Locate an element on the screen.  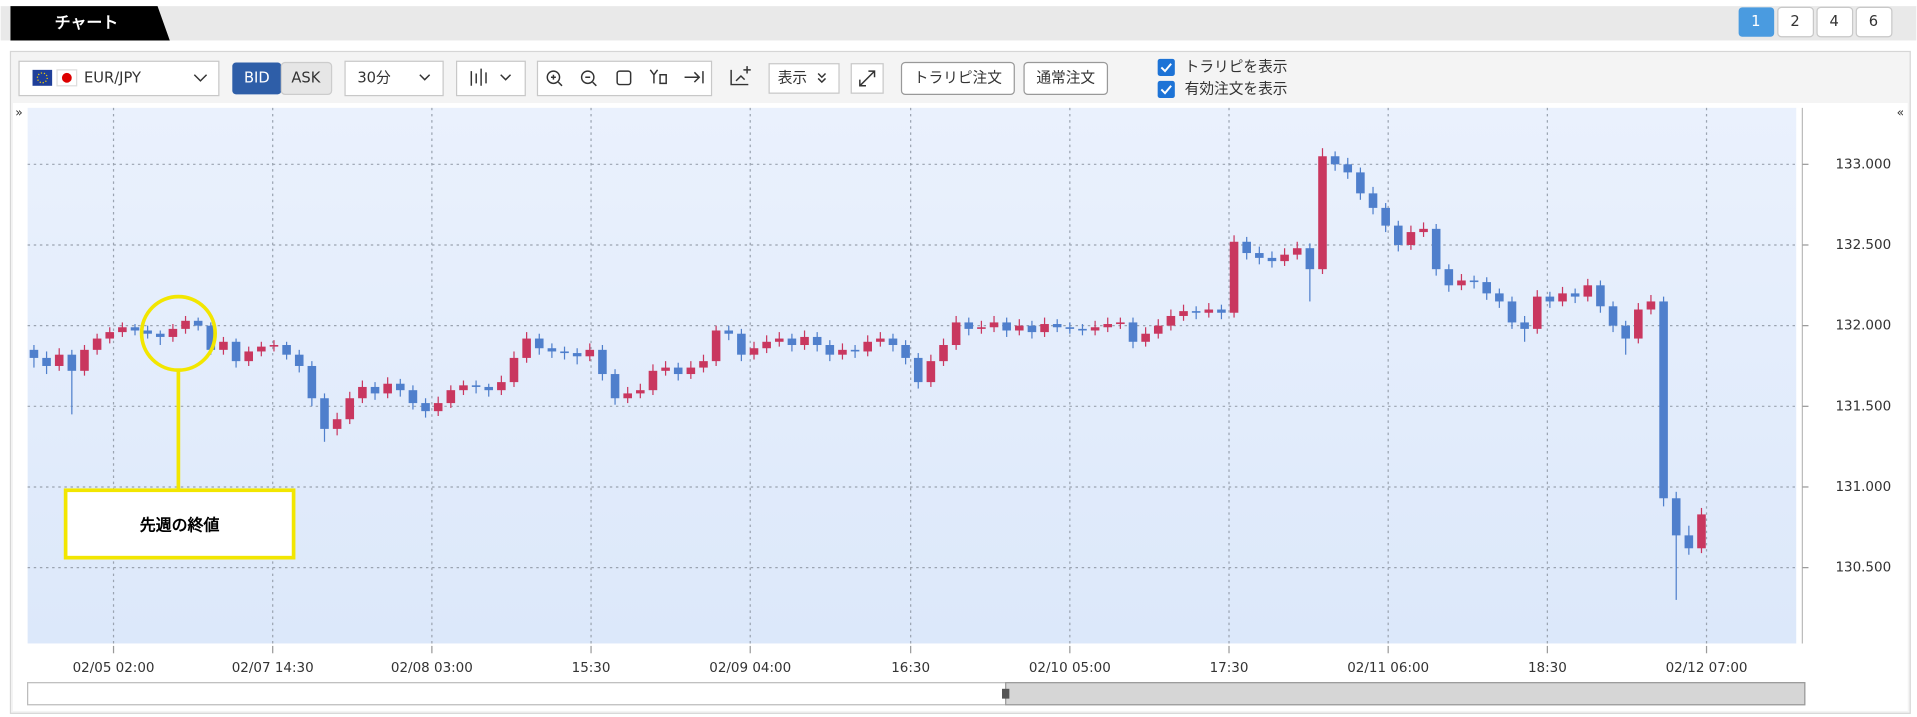
fullscreen-button is located at coordinates (867, 78).